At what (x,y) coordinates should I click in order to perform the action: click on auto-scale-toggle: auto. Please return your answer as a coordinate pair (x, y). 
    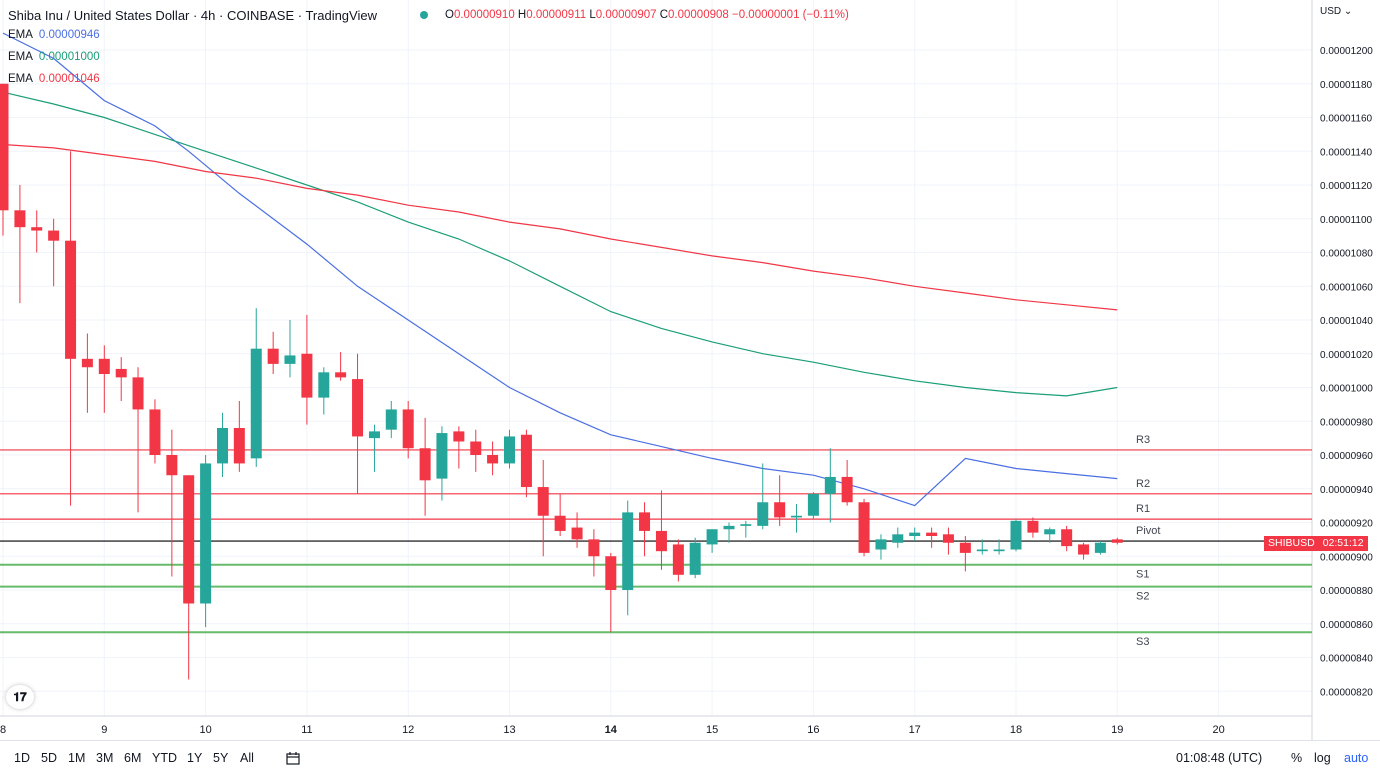
    Looking at the image, I should click on (1356, 758).